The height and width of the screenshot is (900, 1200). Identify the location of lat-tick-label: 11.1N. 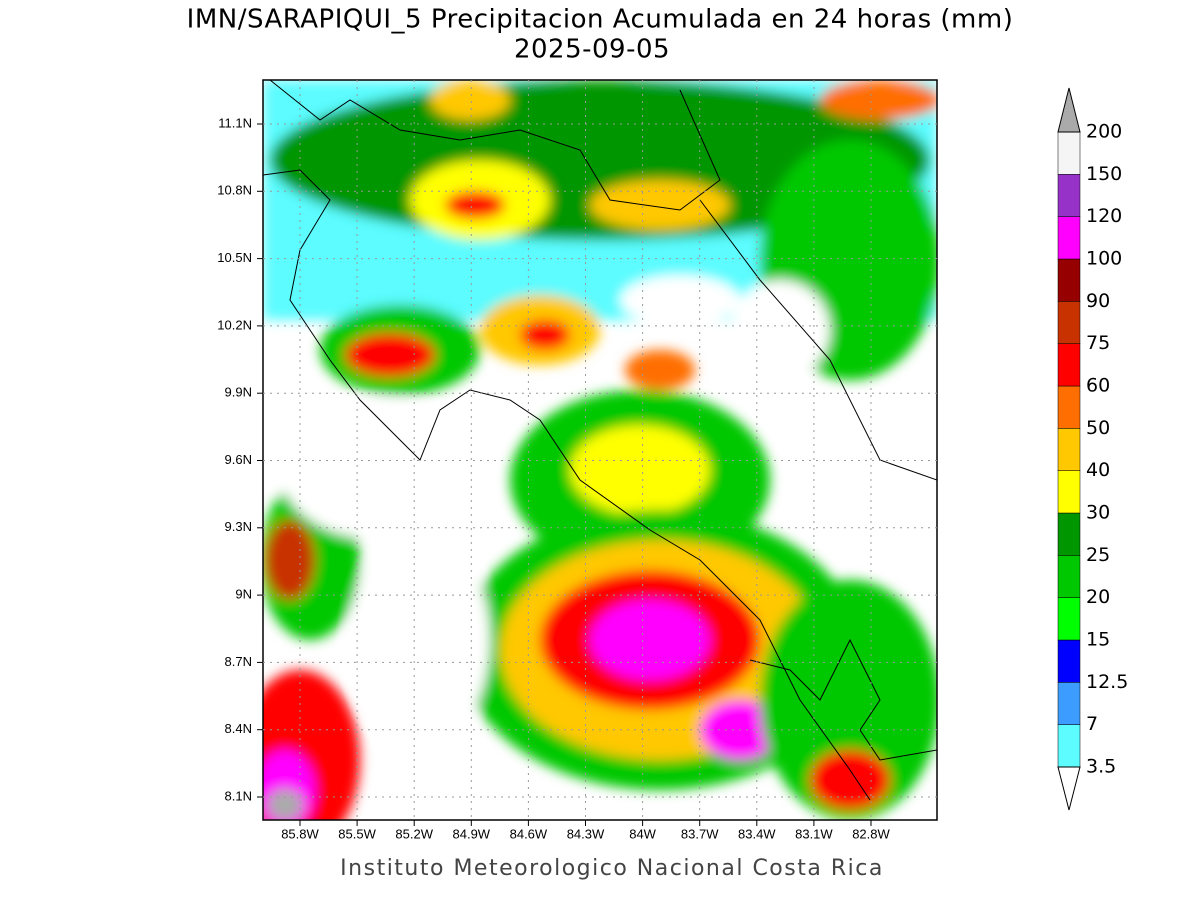
(235, 122).